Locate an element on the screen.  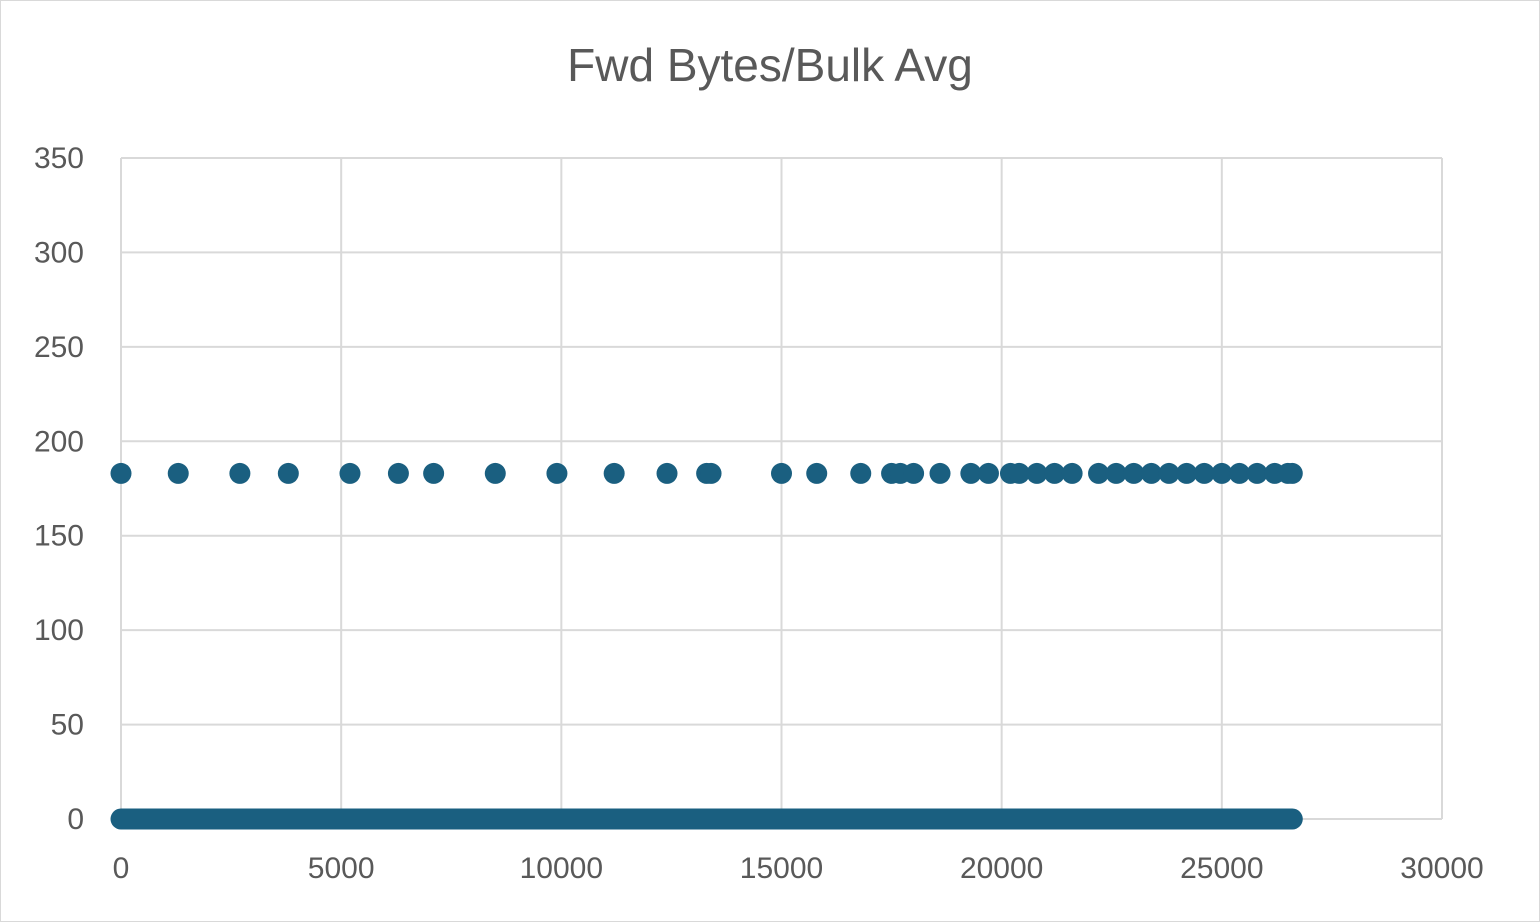
y-axis-tick-labels: 0 50 100 150 200 250 300 350 is located at coordinates (59, 489).